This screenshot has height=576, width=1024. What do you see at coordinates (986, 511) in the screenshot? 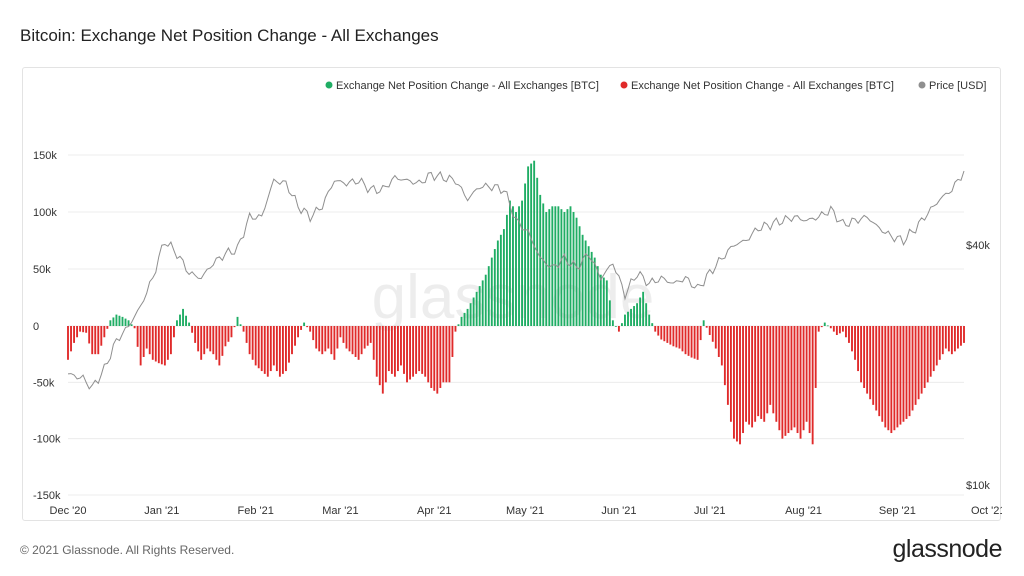
I see `x-tick-label: Oct '21` at bounding box center [986, 511].